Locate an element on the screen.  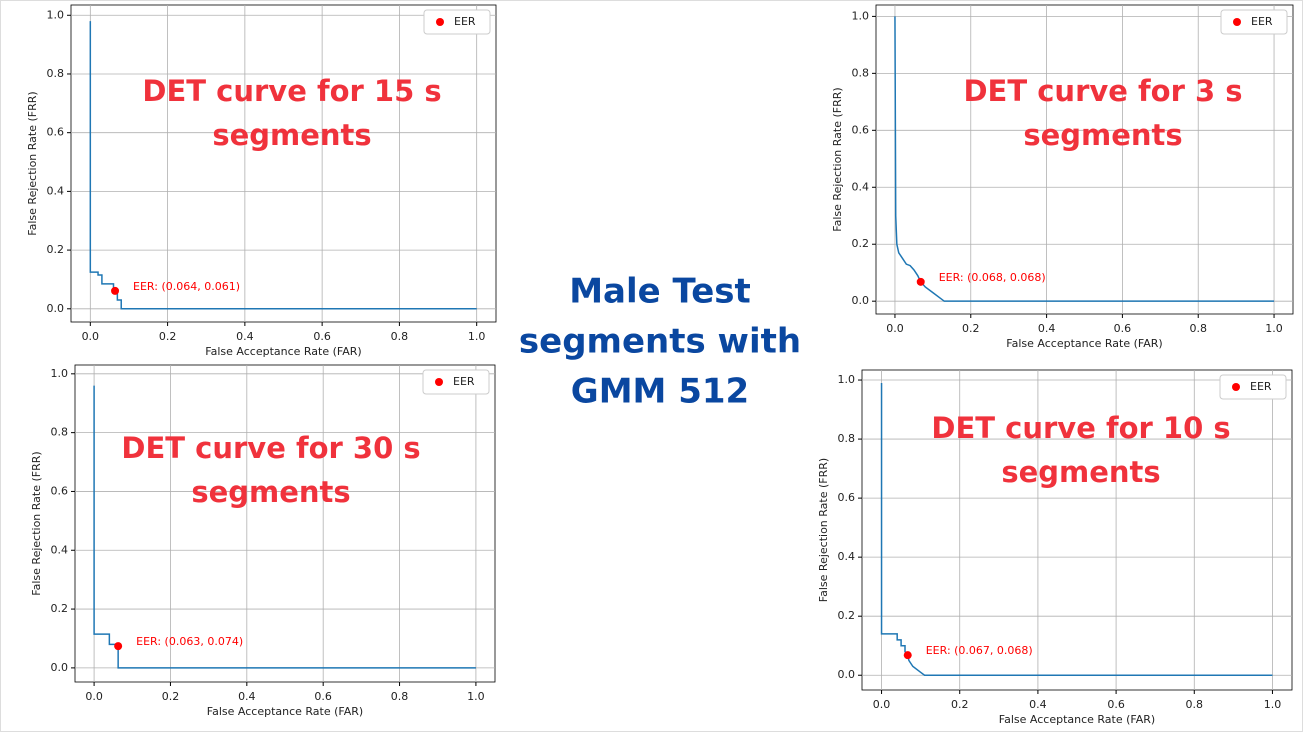
overlay-title: DET curve for 10 s is located at coordinates (1080, 428).